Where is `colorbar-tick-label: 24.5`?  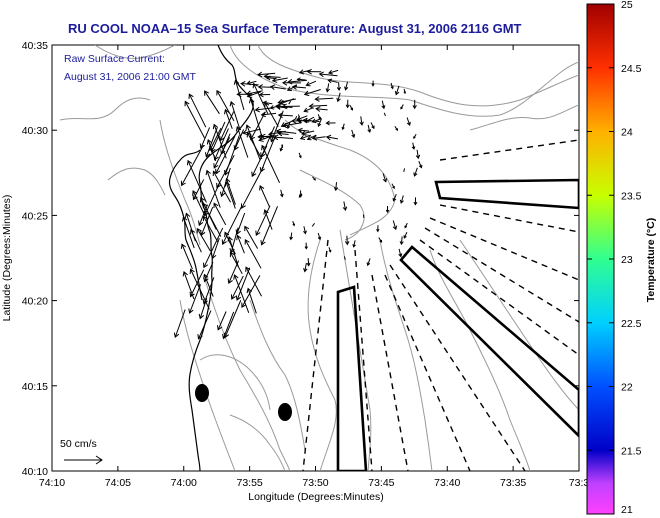
colorbar-tick-label: 24.5 is located at coordinates (631, 69).